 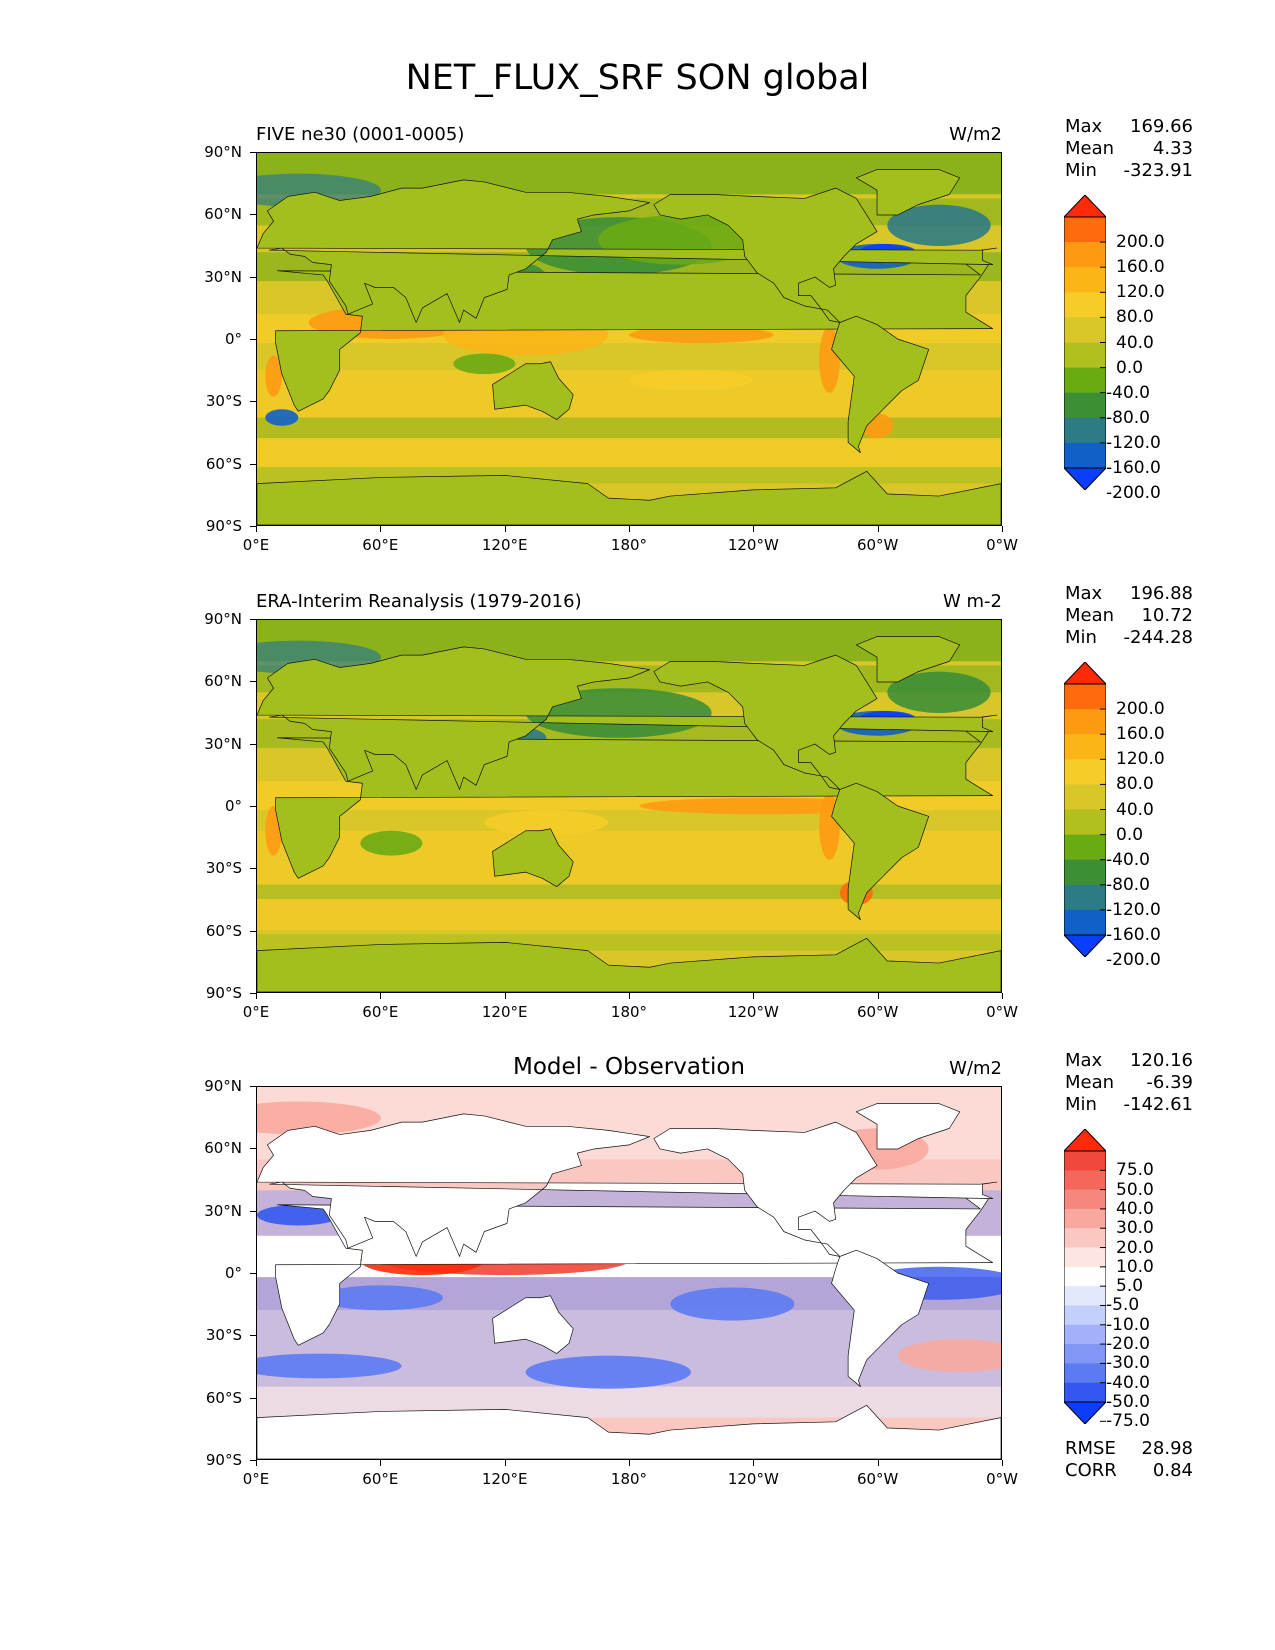 What do you see at coordinates (1129, 1449) in the screenshot?
I see `metric-rmse: RMSE 28.98` at bounding box center [1129, 1449].